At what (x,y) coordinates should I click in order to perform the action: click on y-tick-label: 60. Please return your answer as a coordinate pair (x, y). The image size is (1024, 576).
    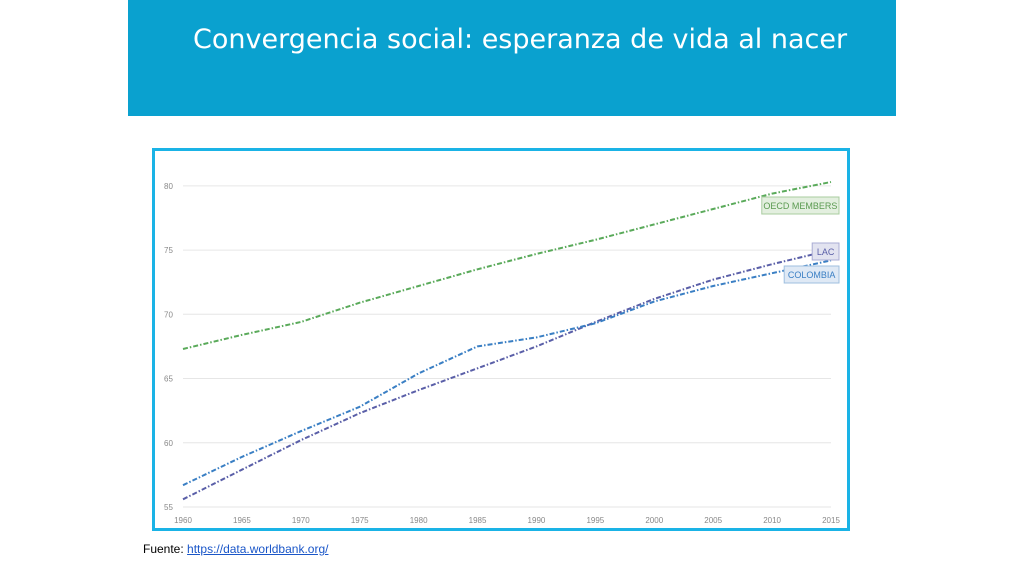
    Looking at the image, I should click on (168, 443).